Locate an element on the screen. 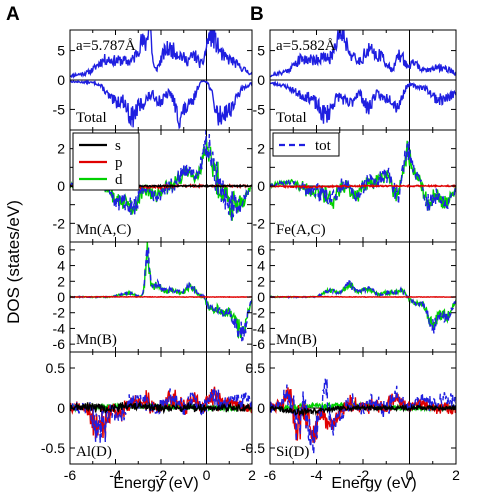  legend-label-d: d is located at coordinates (119, 180).